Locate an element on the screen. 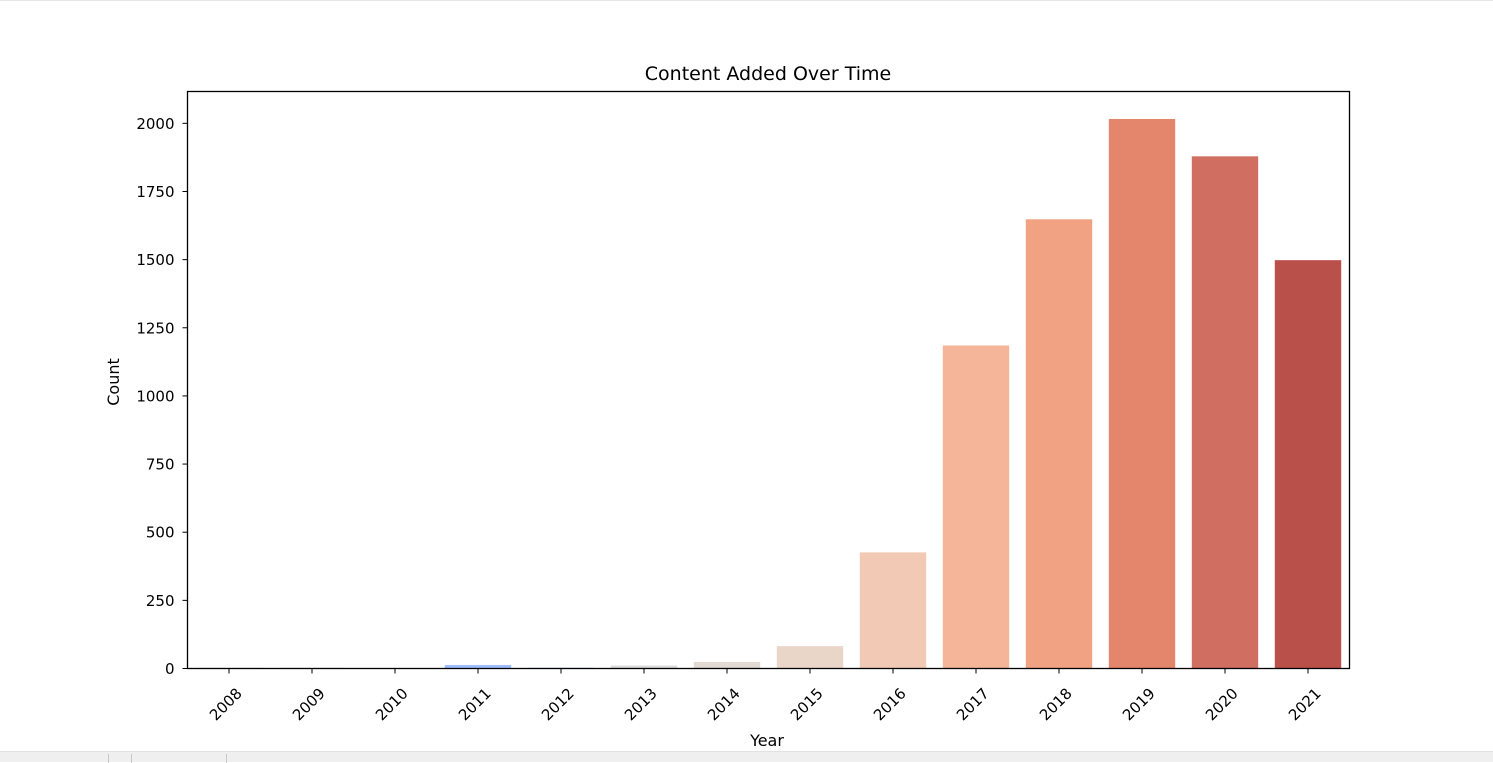 This screenshot has width=1493, height=763. y-tick-label: 500 is located at coordinates (160, 533).